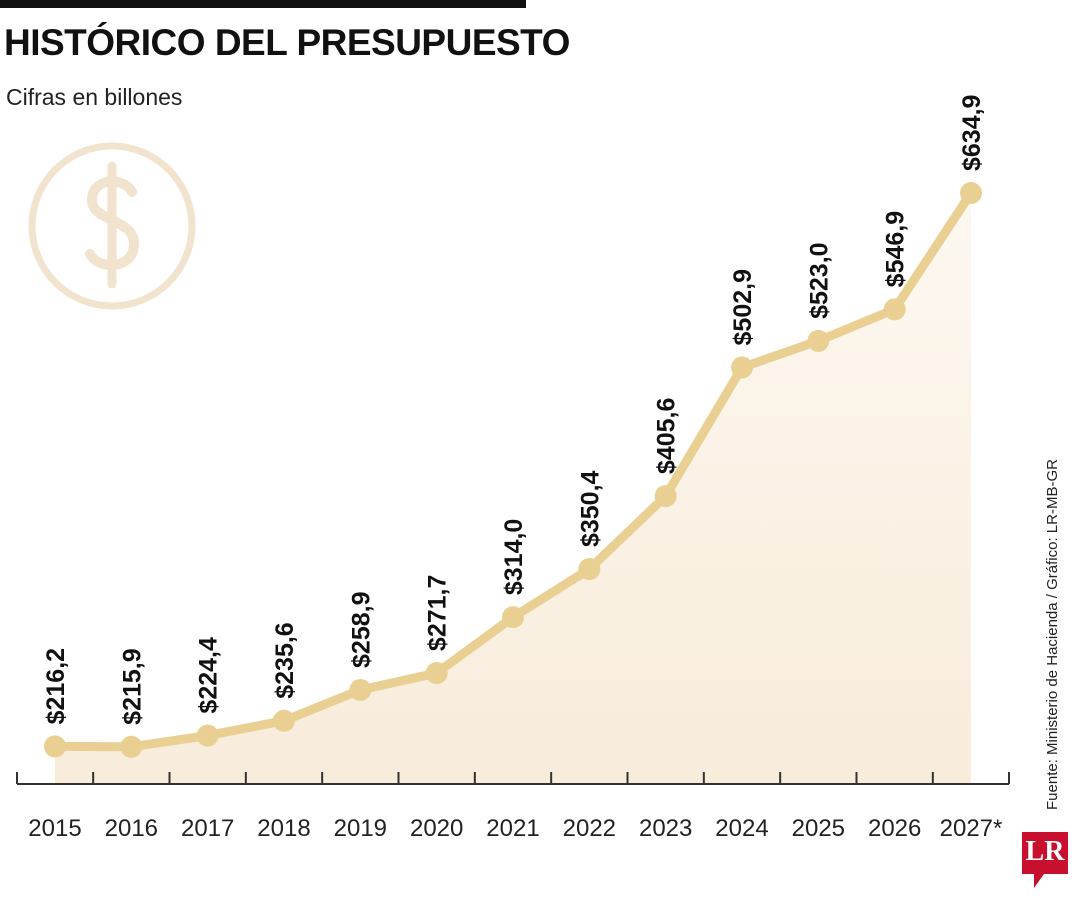 The image size is (1080, 900). Describe the element at coordinates (438, 613) in the screenshot. I see `data-label: $271,7` at that location.